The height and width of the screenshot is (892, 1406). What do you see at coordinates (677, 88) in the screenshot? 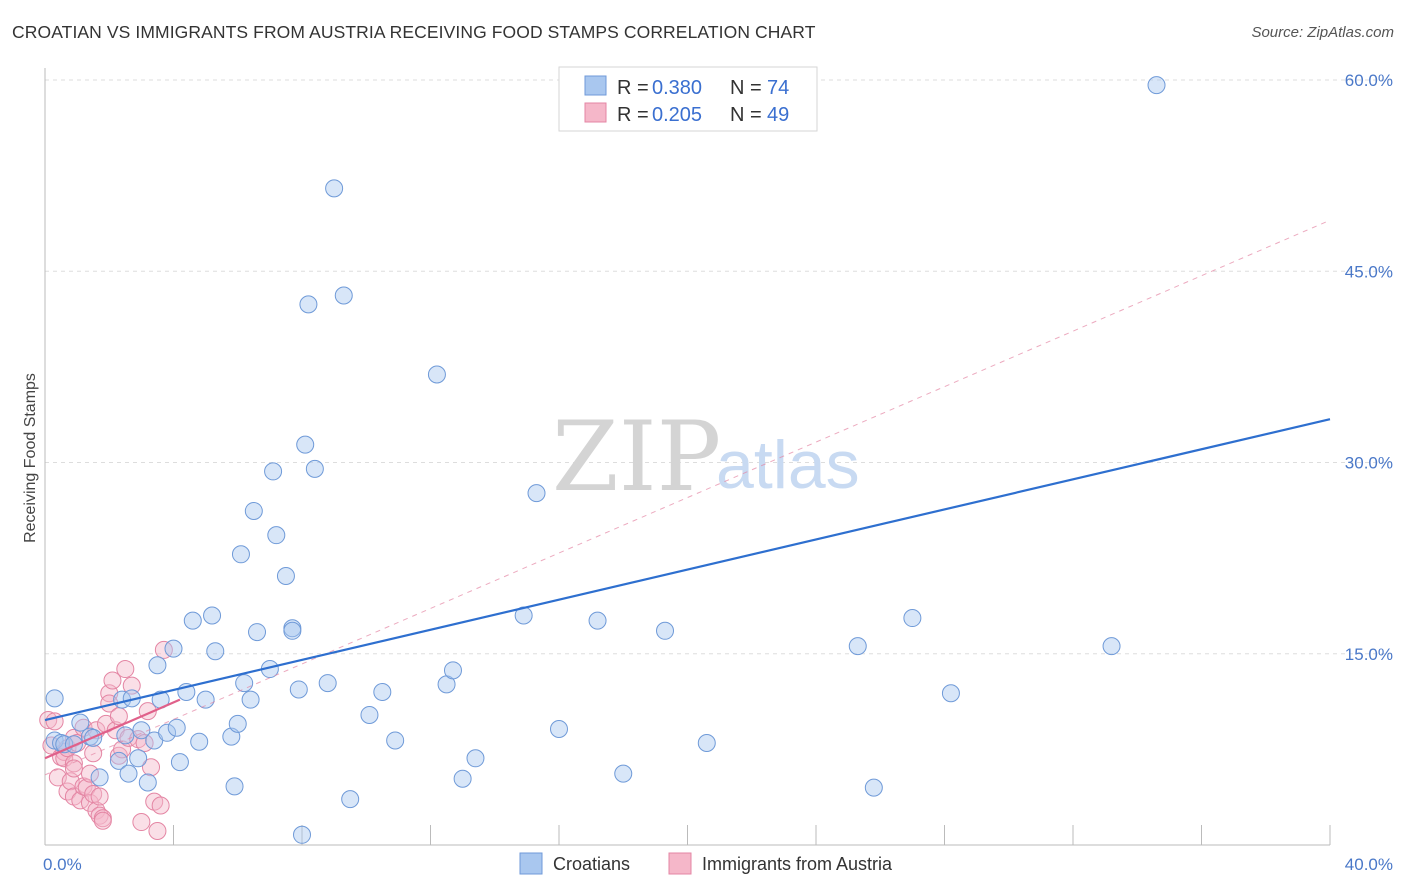
I see `stat-r-value-1: 0.380` at bounding box center [677, 88].